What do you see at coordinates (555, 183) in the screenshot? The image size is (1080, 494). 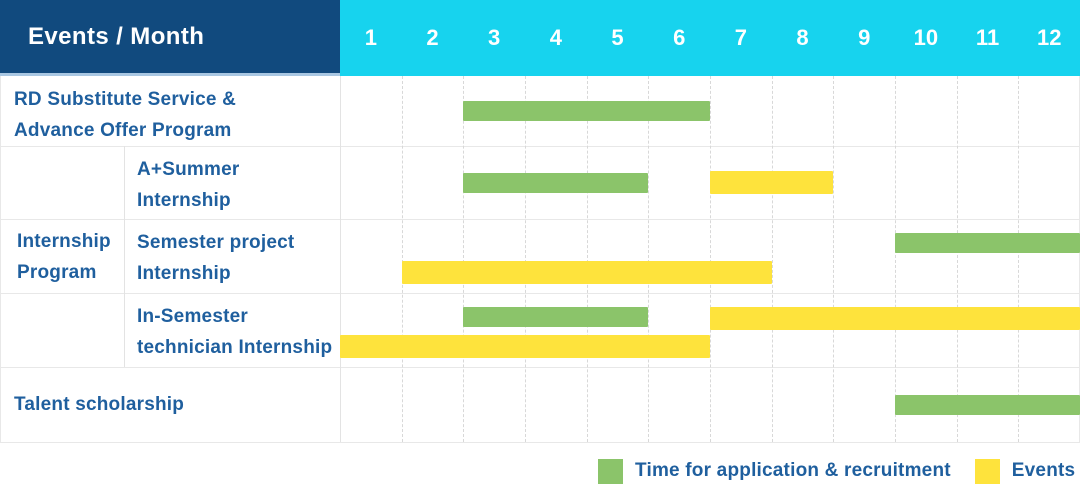 I see `bar-green-a-plus-summer-internship` at bounding box center [555, 183].